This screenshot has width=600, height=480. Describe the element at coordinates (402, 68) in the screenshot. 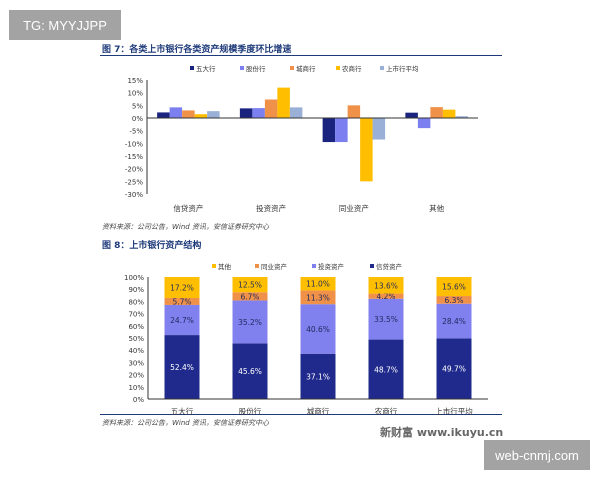

I see `chart1-legend-label: 上市行平均` at that location.